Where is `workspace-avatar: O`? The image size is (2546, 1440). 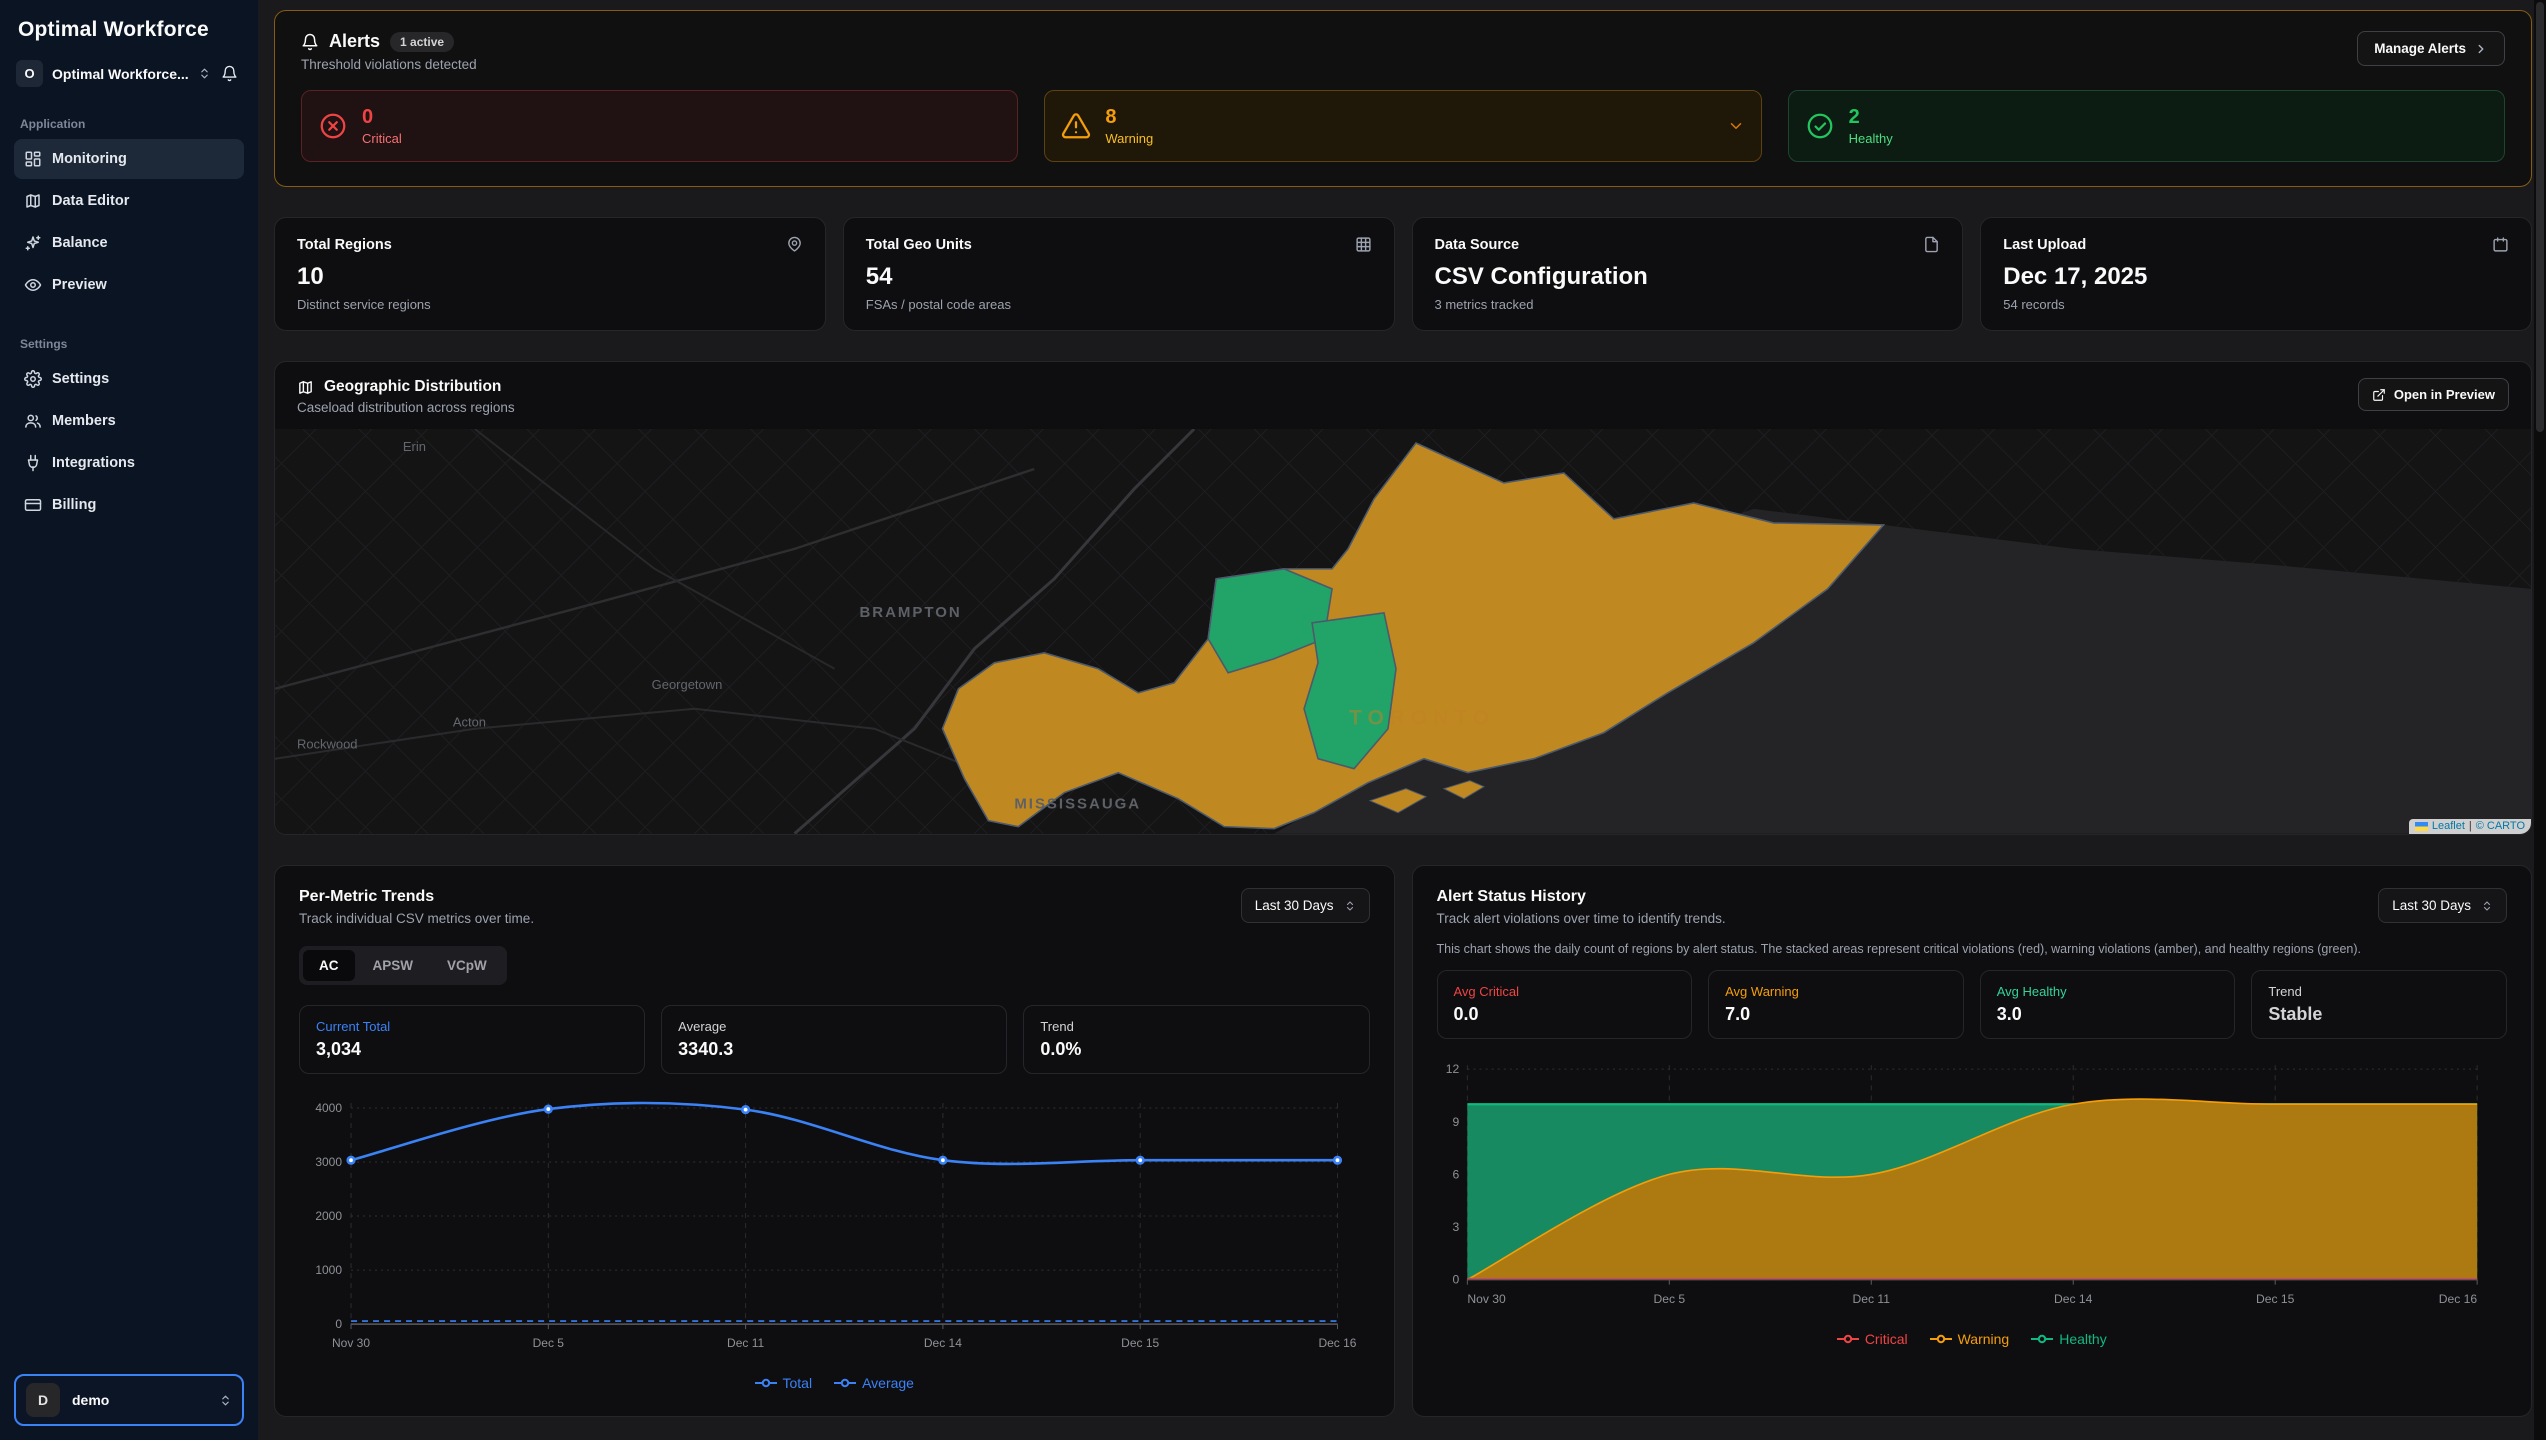 workspace-avatar: O is located at coordinates (29, 73).